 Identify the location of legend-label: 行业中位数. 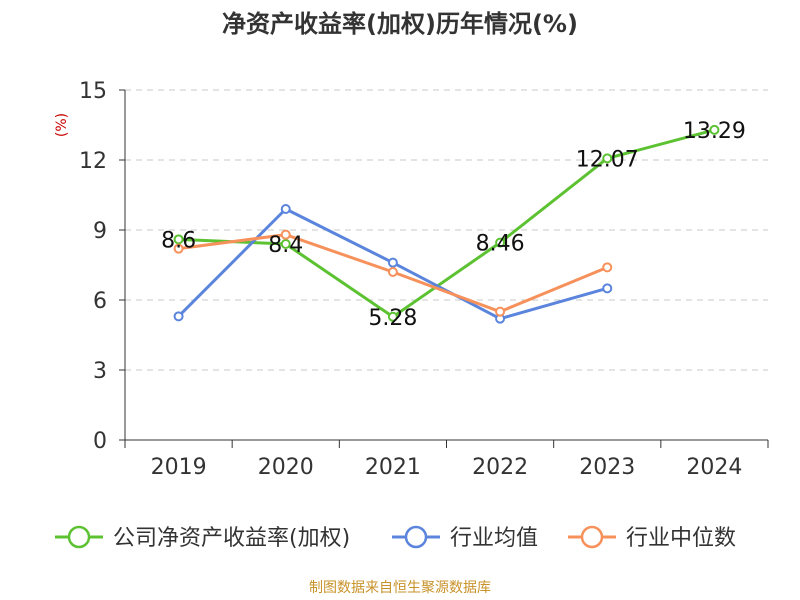
(681, 538).